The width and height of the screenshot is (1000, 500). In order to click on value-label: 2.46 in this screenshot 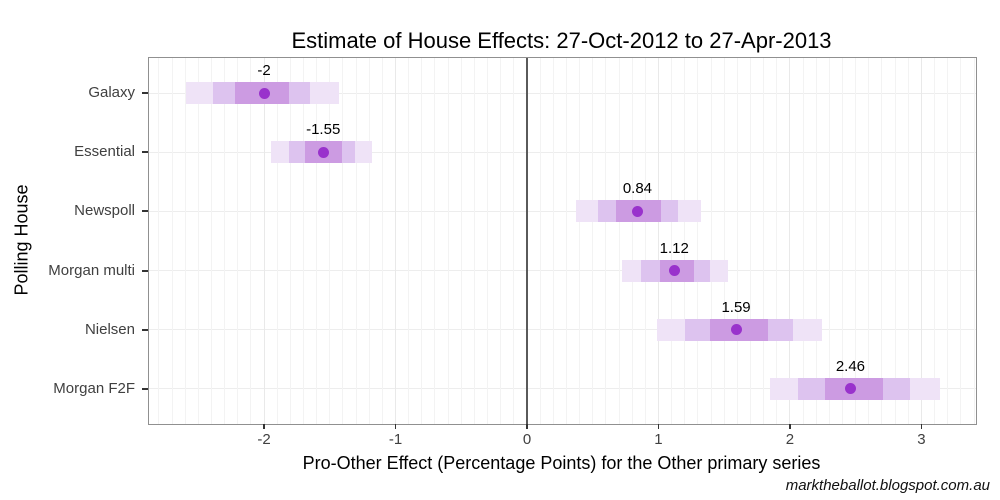, I will do `click(850, 366)`.